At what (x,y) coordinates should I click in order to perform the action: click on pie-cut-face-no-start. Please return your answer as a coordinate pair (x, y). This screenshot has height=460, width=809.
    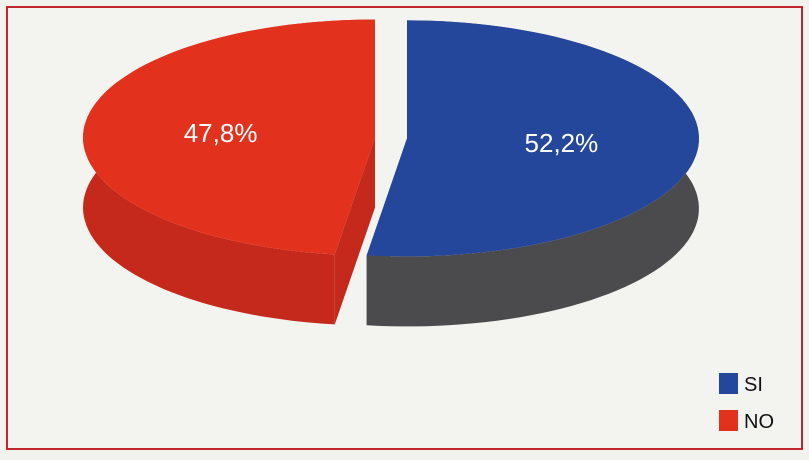
    Looking at the image, I should click on (354, 231).